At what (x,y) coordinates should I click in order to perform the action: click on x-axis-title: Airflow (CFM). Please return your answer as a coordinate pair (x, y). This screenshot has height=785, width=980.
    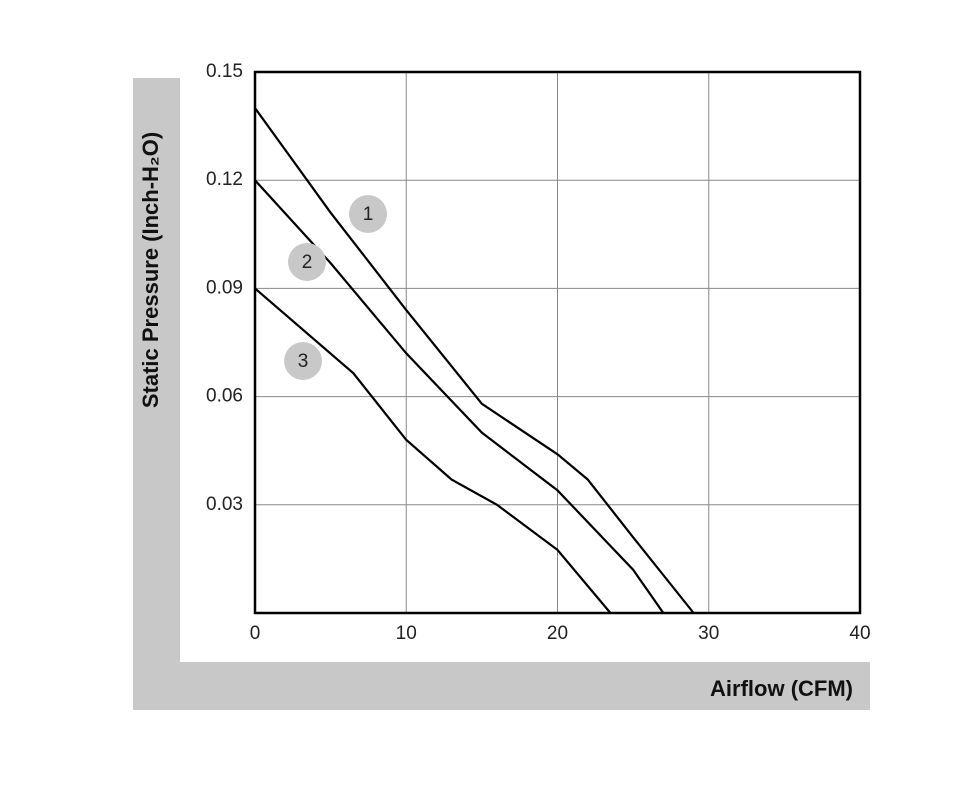
    Looking at the image, I should click on (781, 688).